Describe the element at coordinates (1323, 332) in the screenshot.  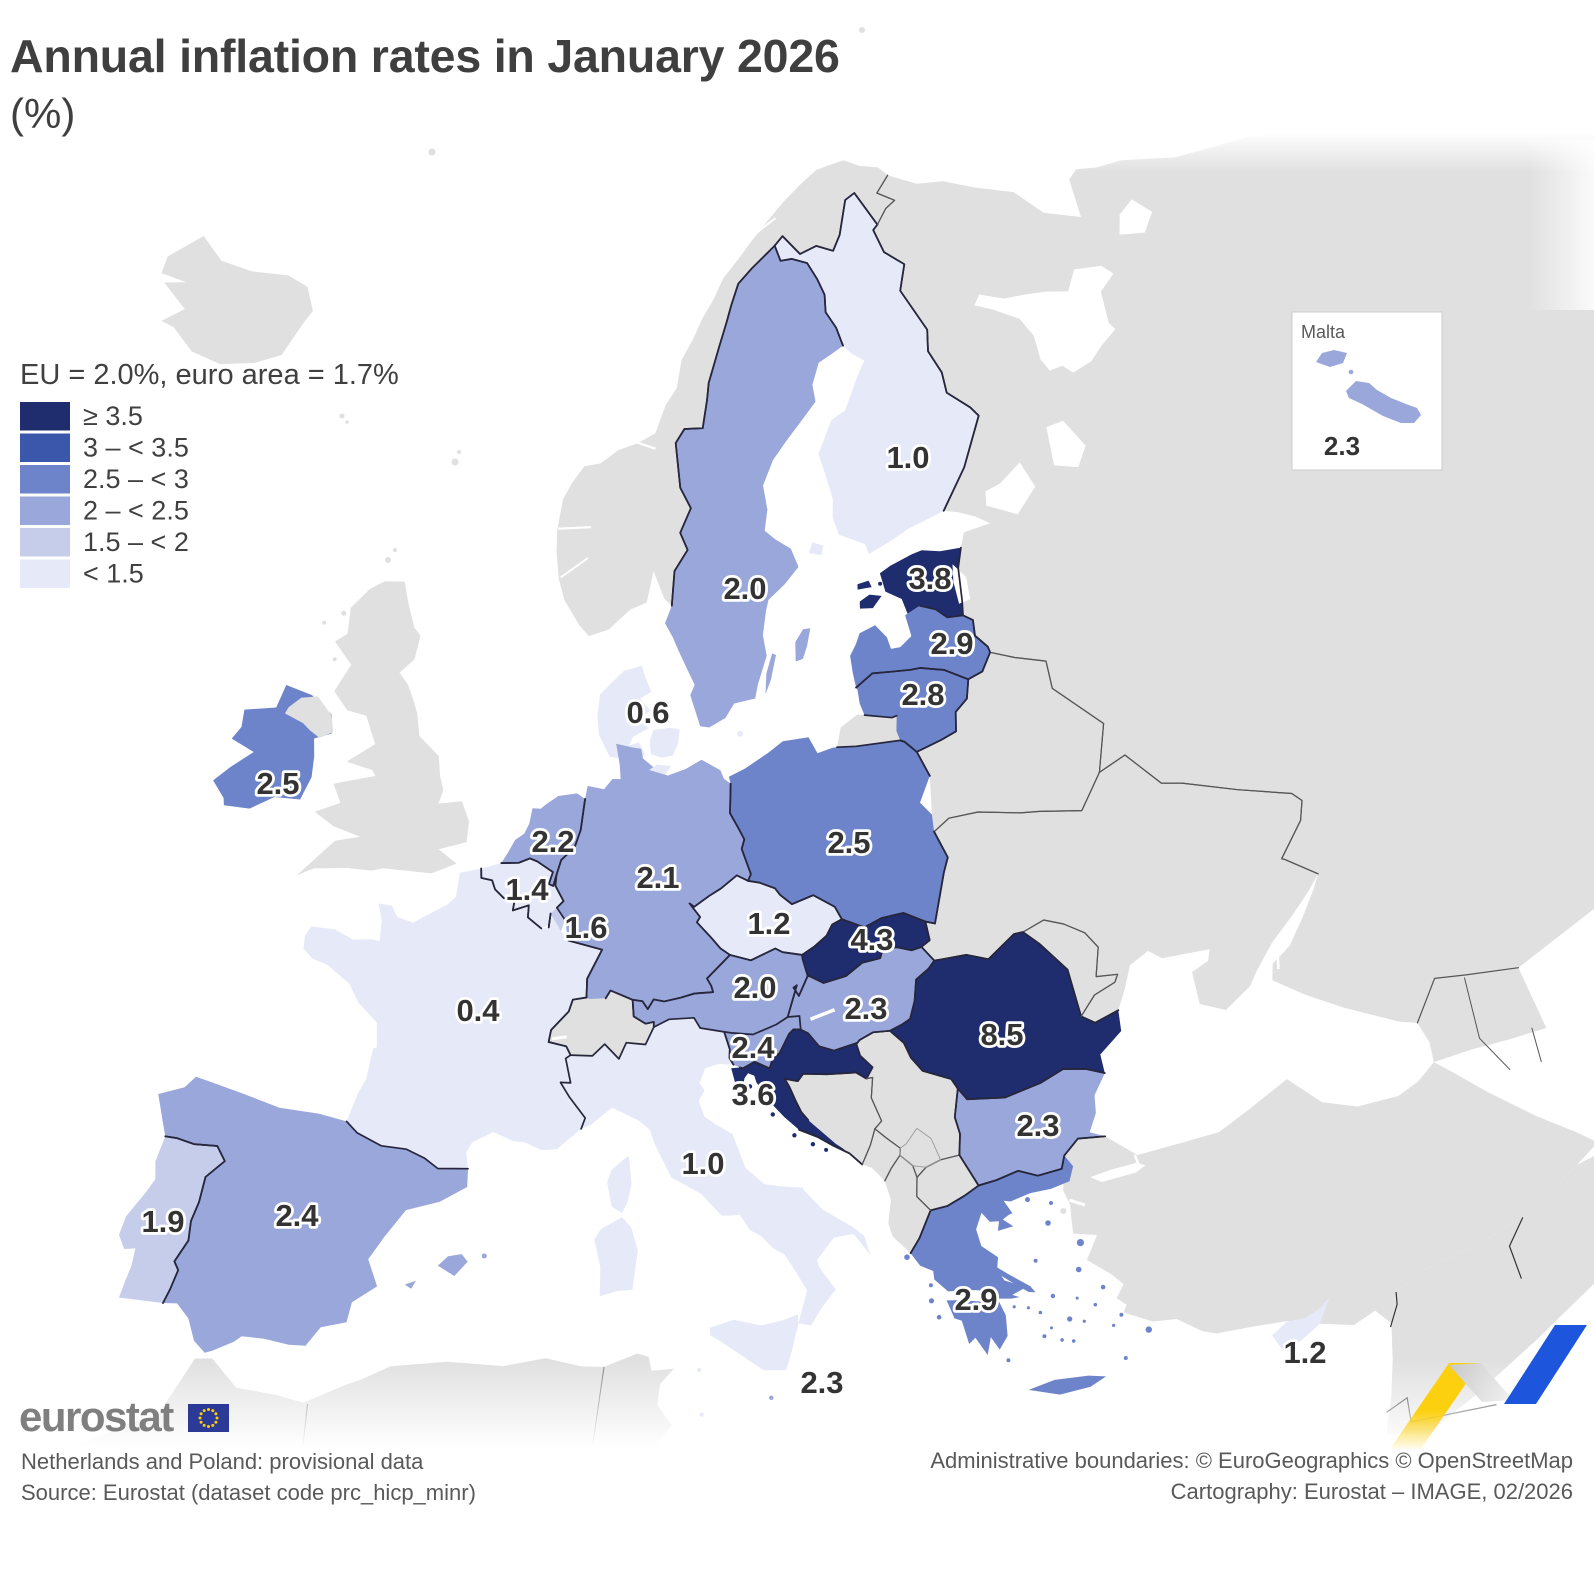
I see `svg-text: Malta` at that location.